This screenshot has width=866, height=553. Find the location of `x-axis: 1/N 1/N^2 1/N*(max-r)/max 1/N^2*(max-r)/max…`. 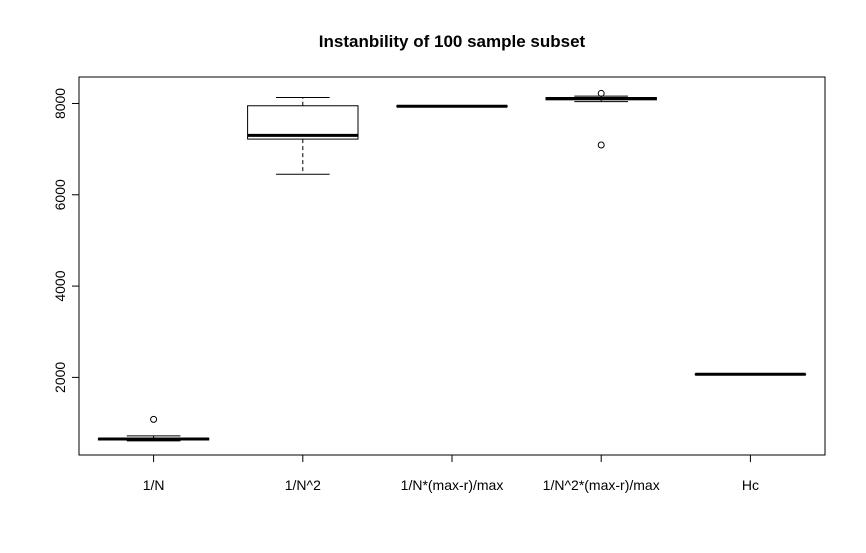

x-axis: 1/N 1/N^2 1/N*(max-r)/max 1/N^2*(max-r)/max… is located at coordinates (451, 473).